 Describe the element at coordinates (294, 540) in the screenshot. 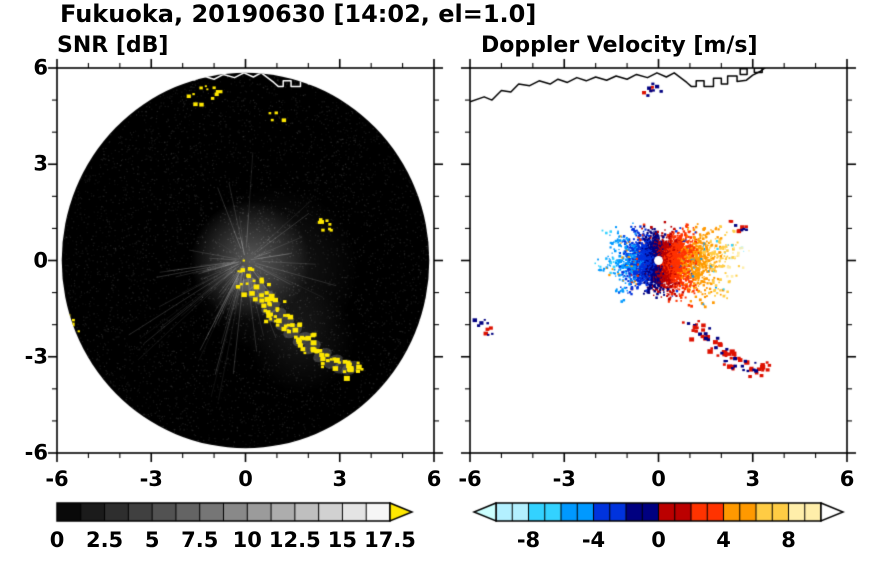

I see `snr-colorbar-tick-label: 12.5` at that location.